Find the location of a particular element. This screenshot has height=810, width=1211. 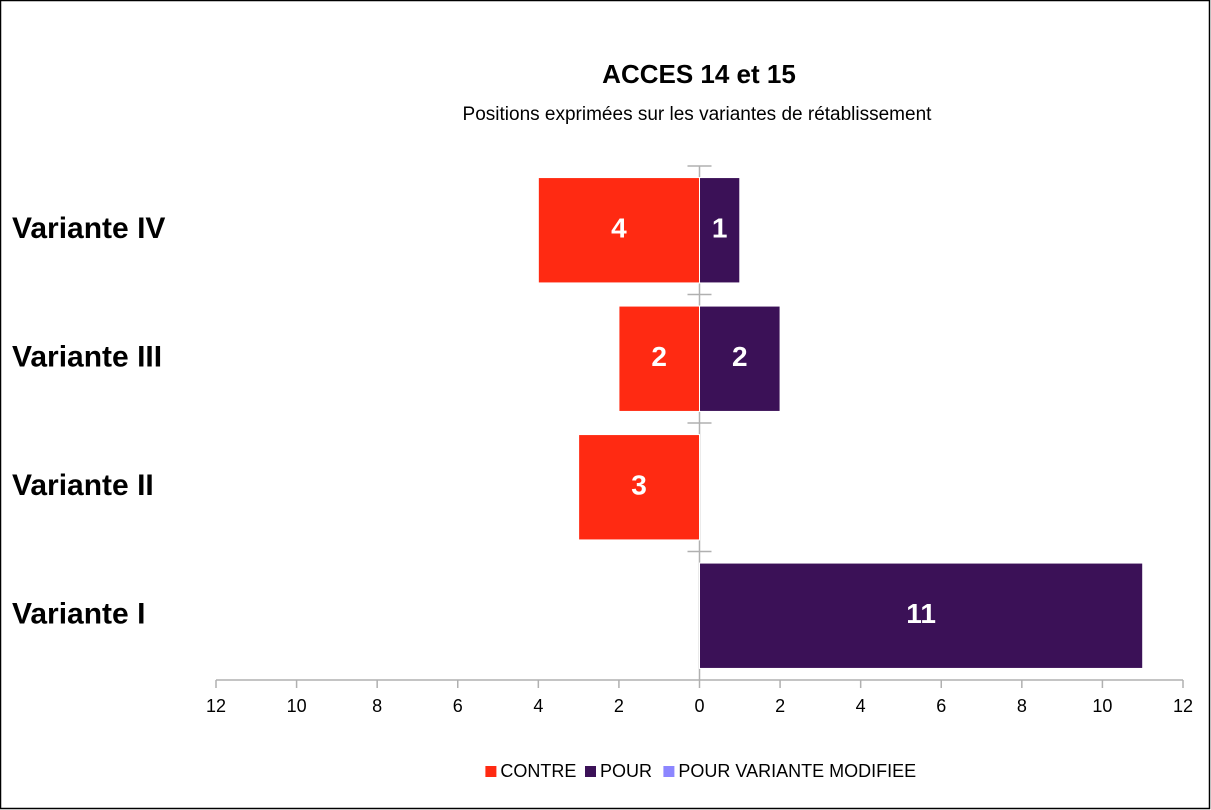

chart-title: ACCES 14 et 15 is located at coordinates (699, 74).